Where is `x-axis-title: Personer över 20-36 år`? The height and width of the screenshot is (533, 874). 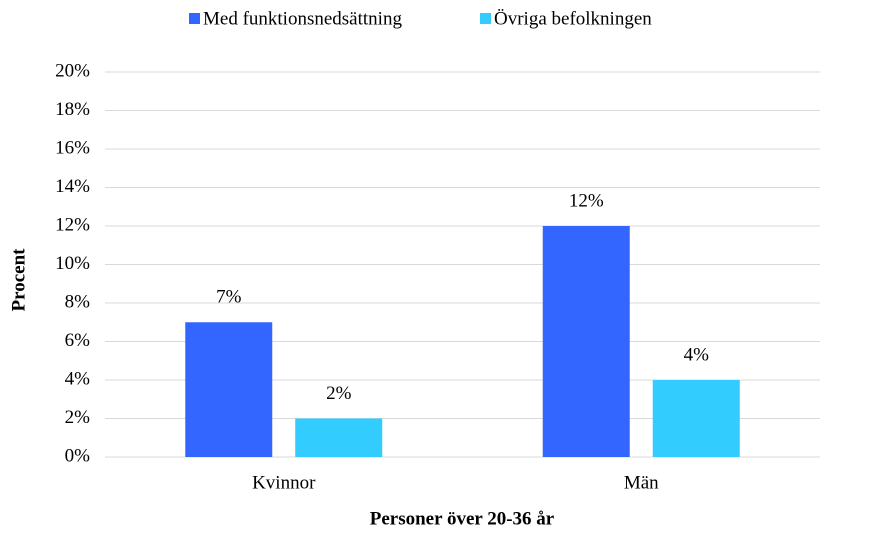 x-axis-title: Personer över 20-36 år is located at coordinates (462, 518).